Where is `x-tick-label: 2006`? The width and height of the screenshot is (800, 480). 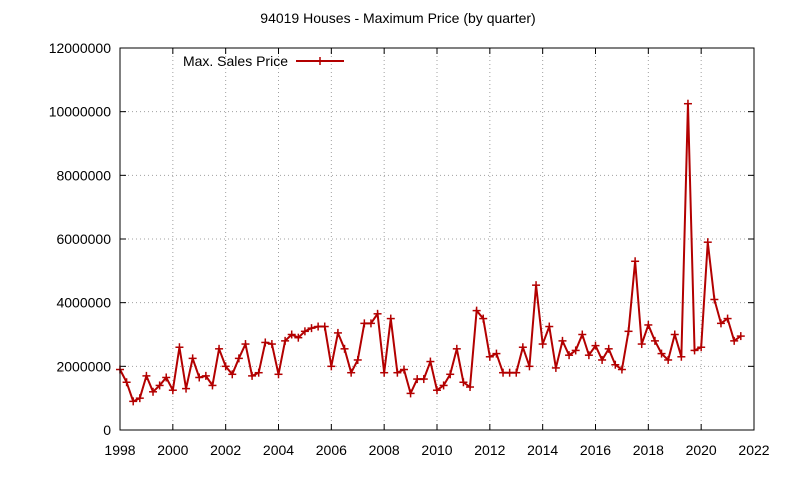 x-tick-label: 2006 is located at coordinates (331, 450).